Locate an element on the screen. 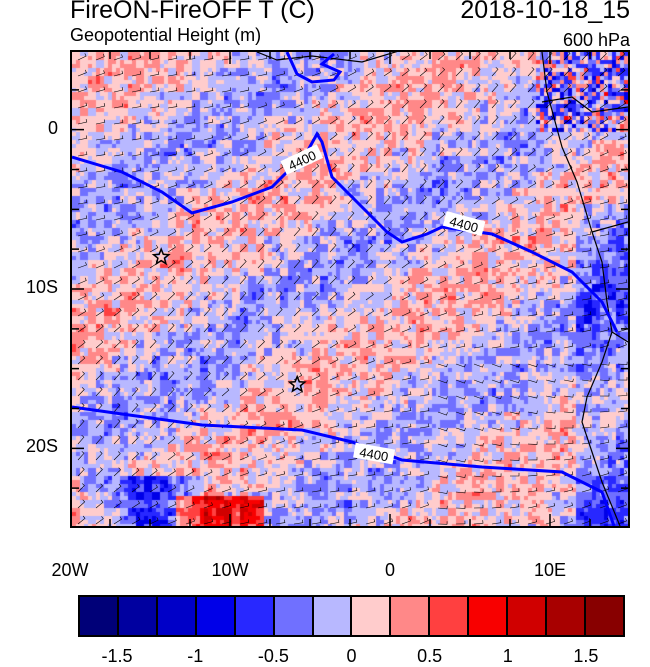 The height and width of the screenshot is (667, 650). lon-tick-label: 10E is located at coordinates (550, 570).